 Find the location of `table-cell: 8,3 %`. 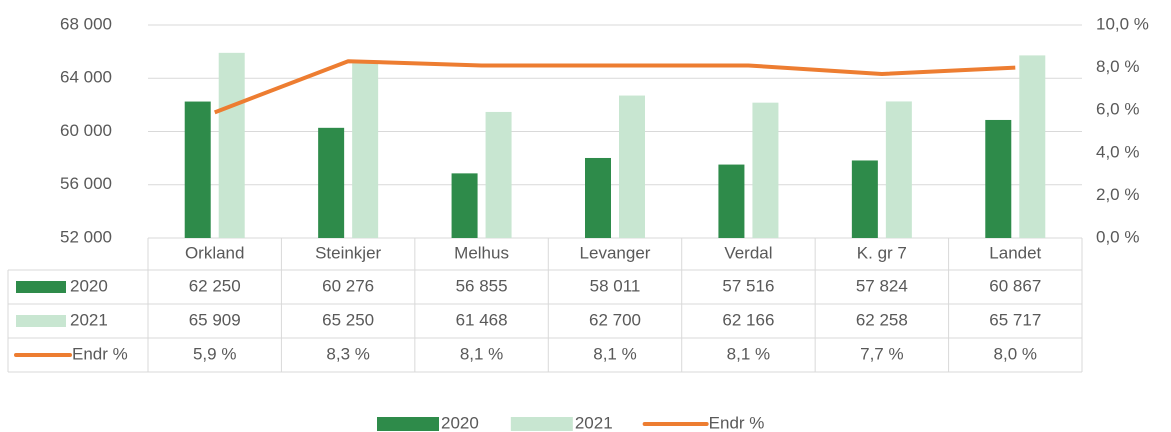

table-cell: 8,3 % is located at coordinates (347, 353).